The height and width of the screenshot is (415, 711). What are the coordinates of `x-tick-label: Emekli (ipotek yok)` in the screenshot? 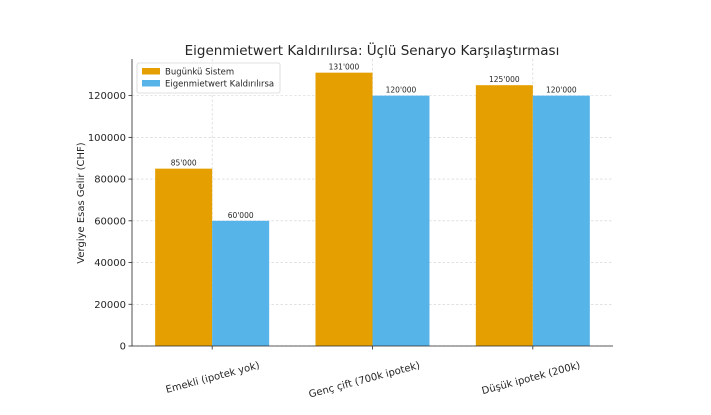 It's located at (213, 378).